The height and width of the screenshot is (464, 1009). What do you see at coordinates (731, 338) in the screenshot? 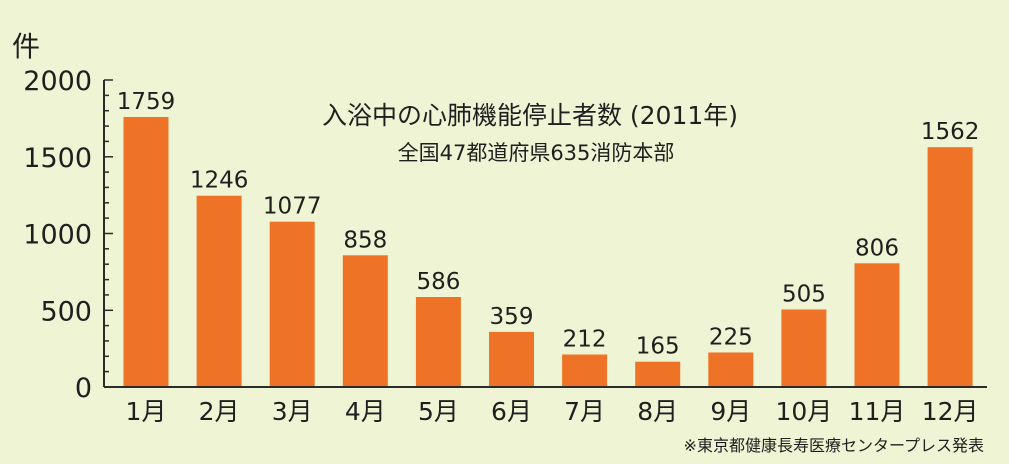
I see `bar-value-label: 225` at bounding box center [731, 338].